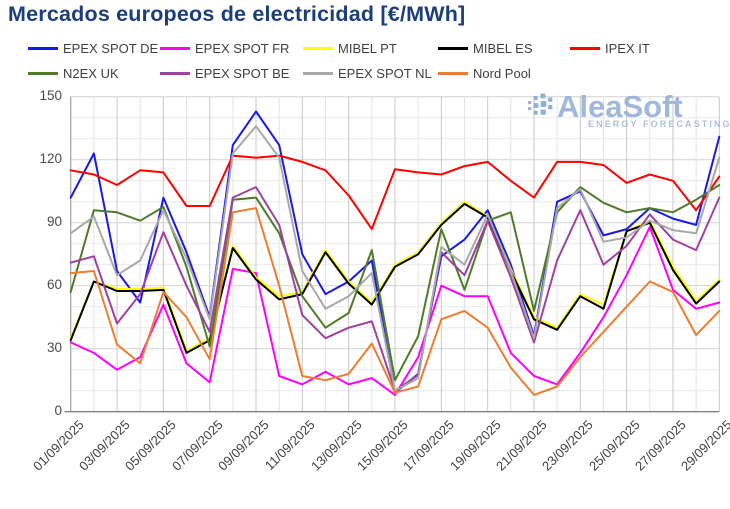 The image size is (730, 509). What do you see at coordinates (91, 73) in the screenshot?
I see `legend-label: N2EX UK` at bounding box center [91, 73].